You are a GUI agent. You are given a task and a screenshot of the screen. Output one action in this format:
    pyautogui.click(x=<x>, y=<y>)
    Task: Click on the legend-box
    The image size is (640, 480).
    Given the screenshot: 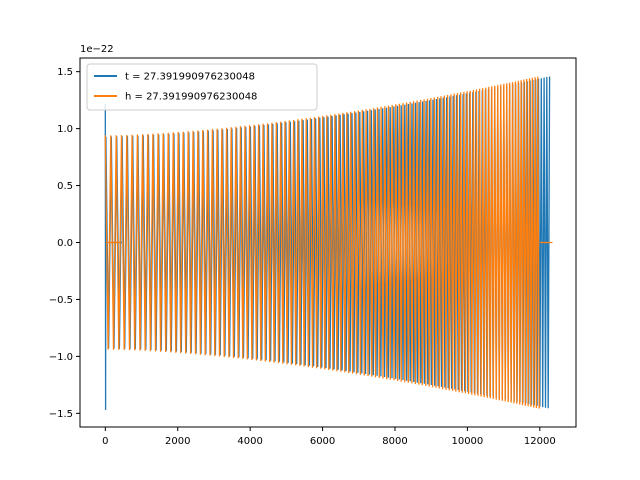 What is the action you would take?
    pyautogui.click(x=202, y=87)
    